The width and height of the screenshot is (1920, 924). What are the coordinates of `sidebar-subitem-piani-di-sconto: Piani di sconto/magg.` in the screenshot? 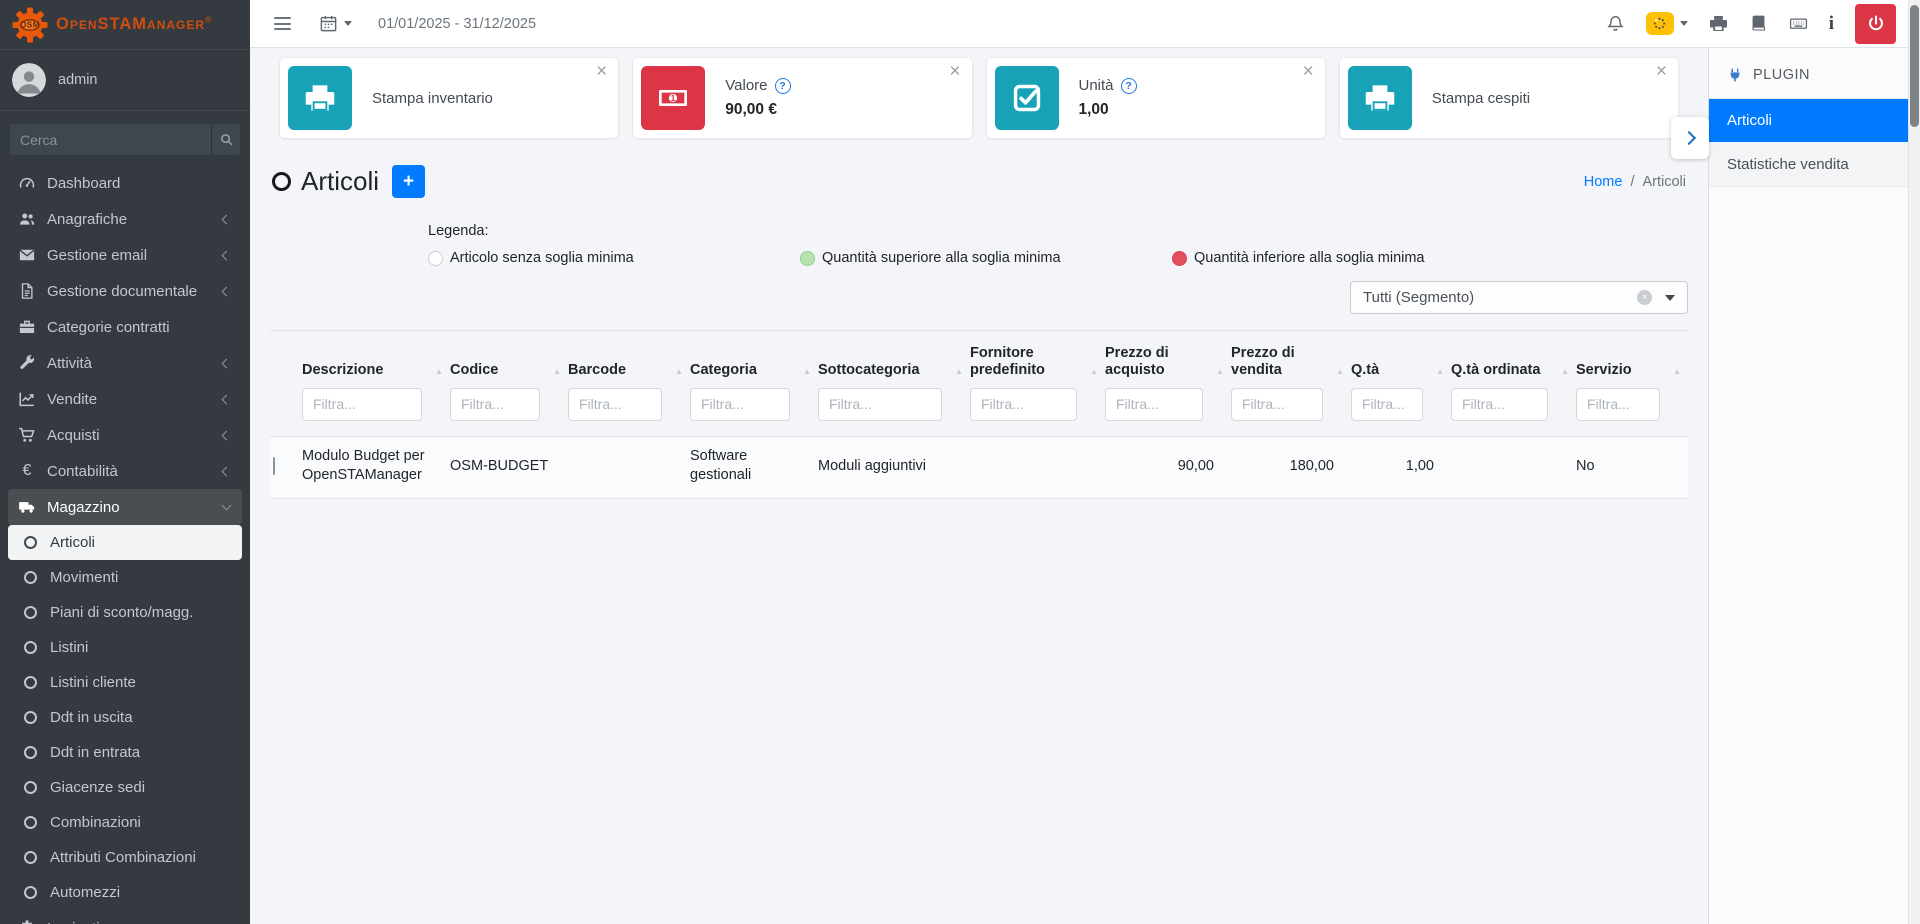 It's located at (125, 612).